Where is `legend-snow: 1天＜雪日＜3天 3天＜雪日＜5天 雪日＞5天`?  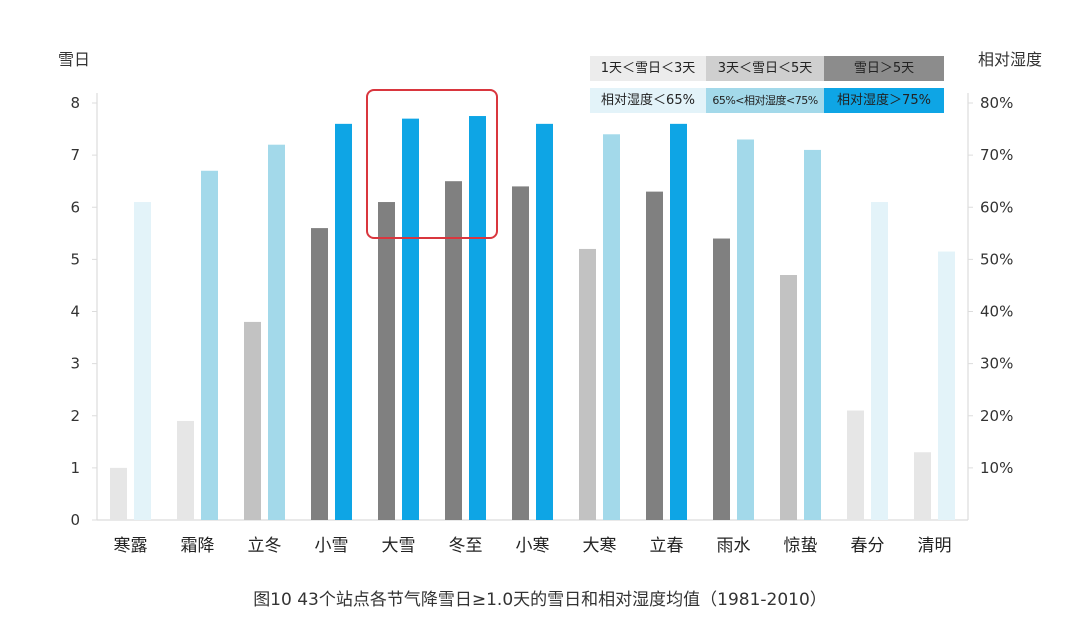 legend-snow: 1天＜雪日＜3天 3天＜雪日＜5天 雪日＞5天 is located at coordinates (767, 68).